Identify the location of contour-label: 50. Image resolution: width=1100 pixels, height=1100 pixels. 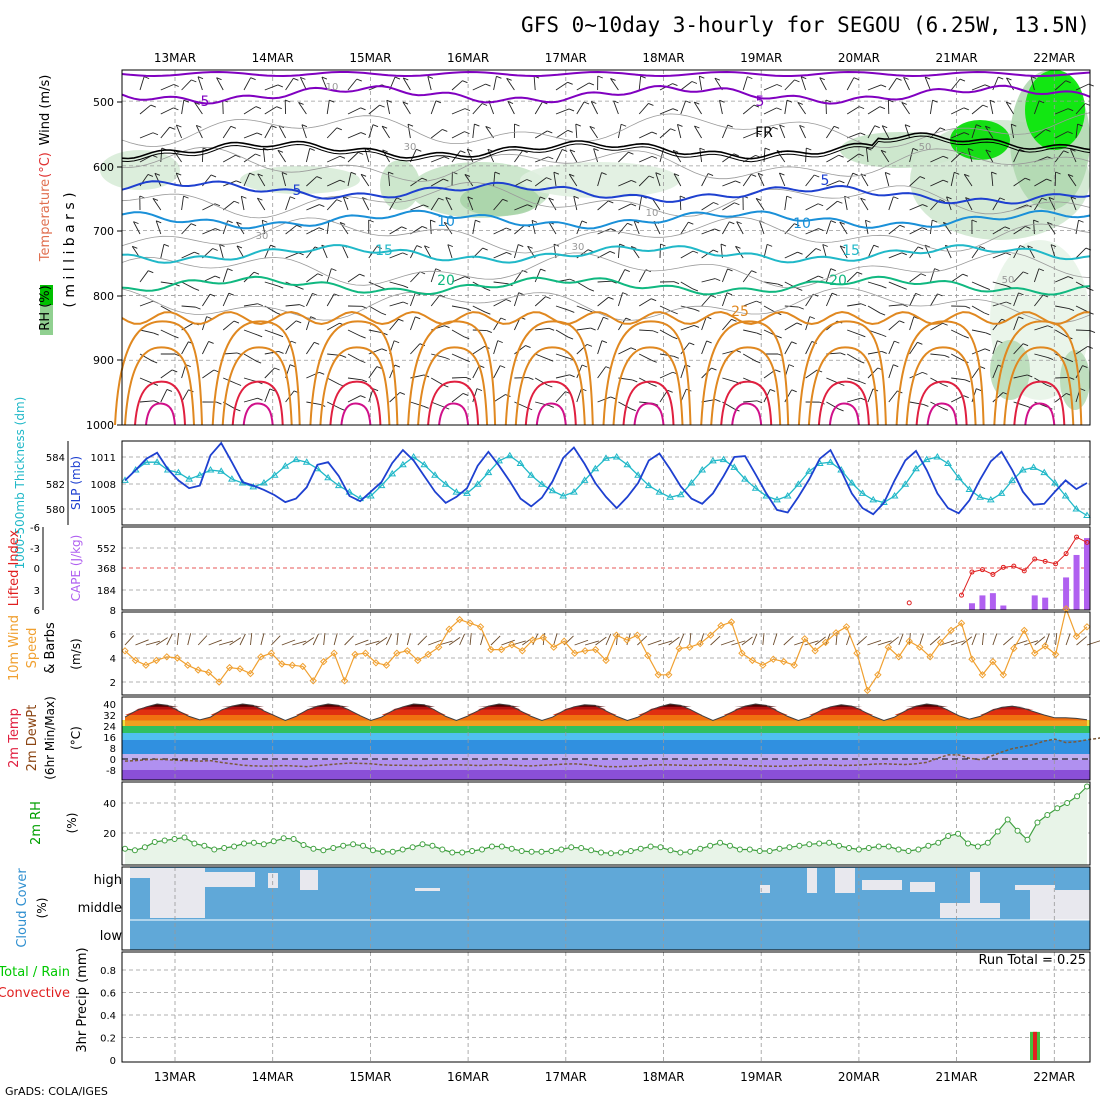
(925, 147).